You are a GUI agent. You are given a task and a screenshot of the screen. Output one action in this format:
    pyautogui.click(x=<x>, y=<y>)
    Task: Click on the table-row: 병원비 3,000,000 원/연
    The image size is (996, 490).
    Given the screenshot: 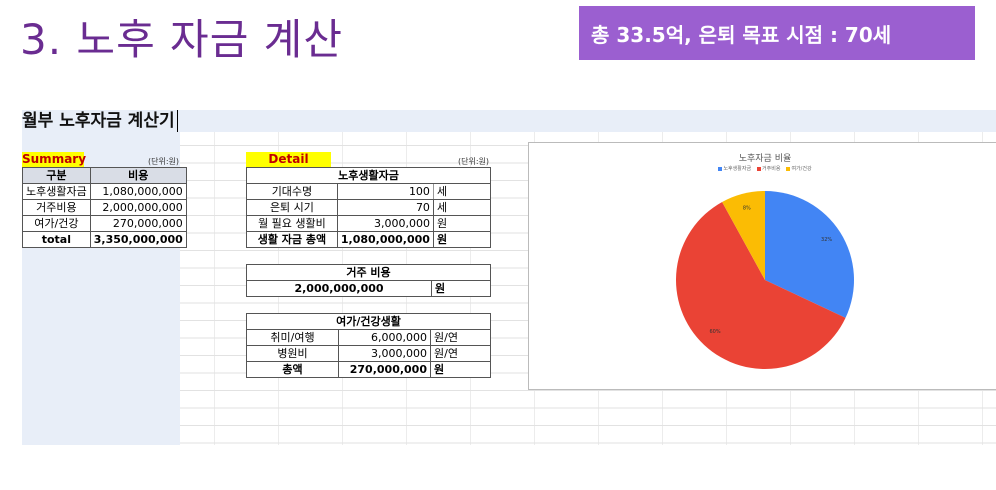 What is the action you would take?
    pyautogui.click(x=368, y=353)
    